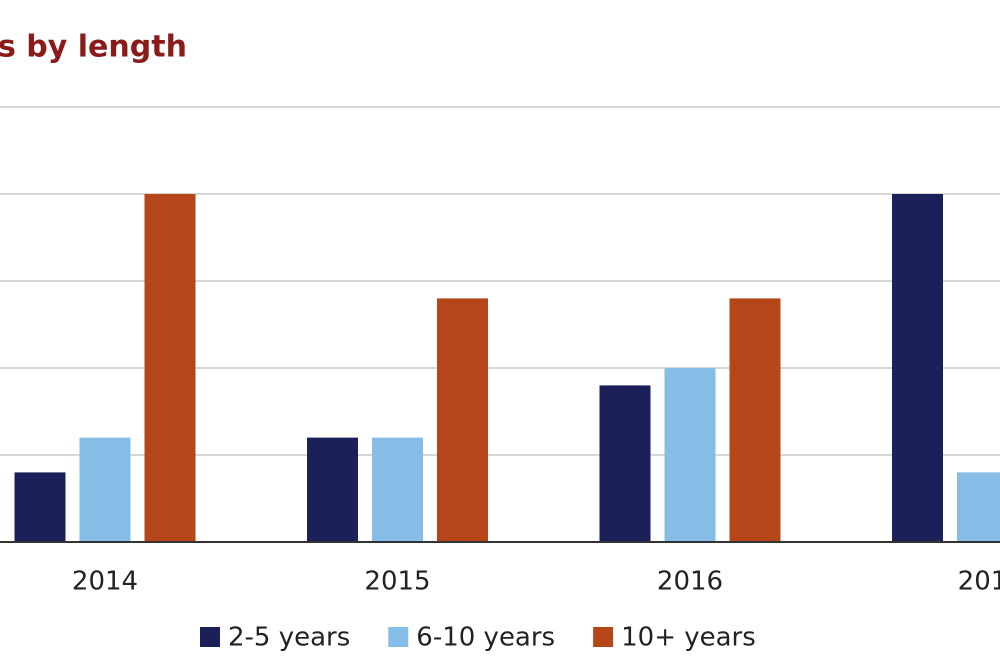 The height and width of the screenshot is (666, 1000). What do you see at coordinates (485, 638) in the screenshot?
I see `legend-label: 6-10 years` at bounding box center [485, 638].